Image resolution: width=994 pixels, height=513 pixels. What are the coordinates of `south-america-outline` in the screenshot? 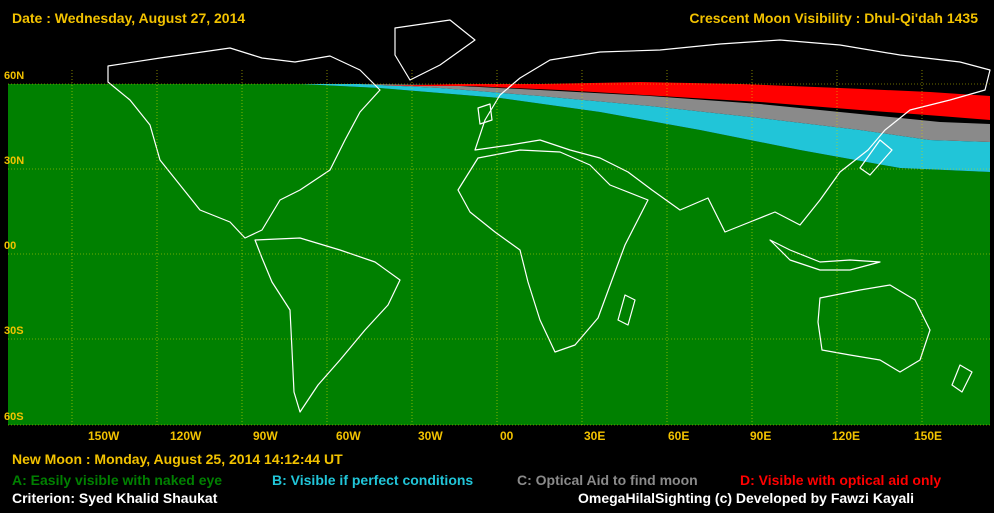 It's located at (327, 325).